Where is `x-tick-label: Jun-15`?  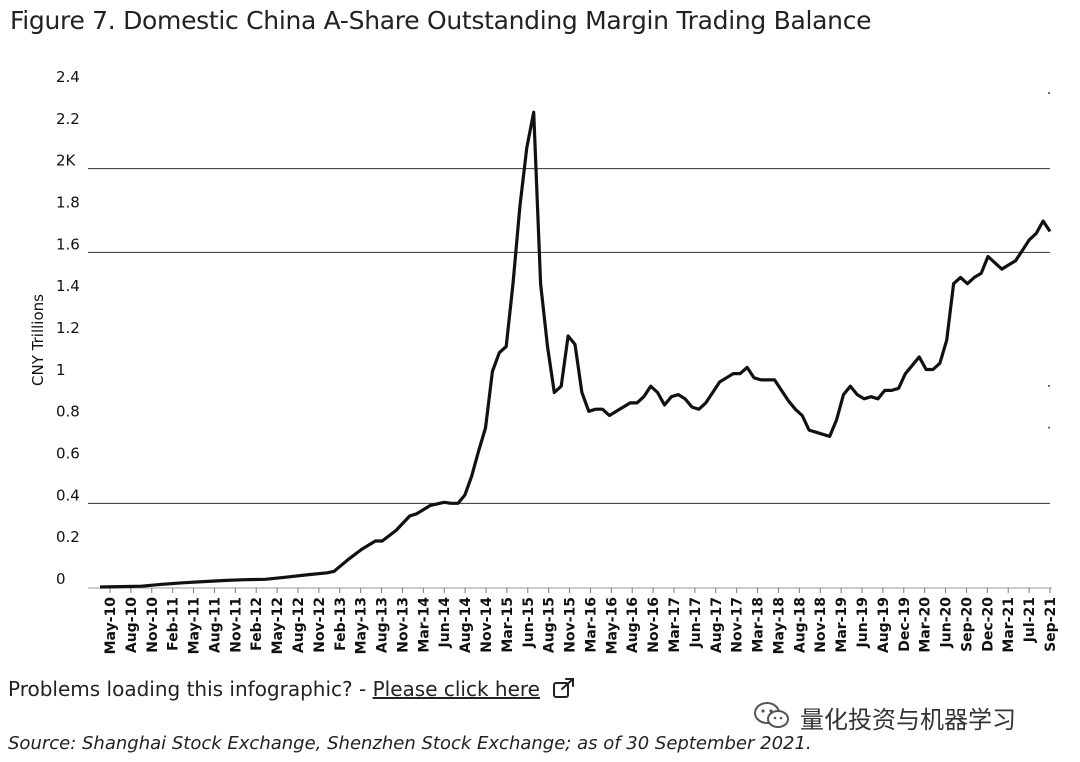
x-tick-label: Jun-15 is located at coordinates (529, 622).